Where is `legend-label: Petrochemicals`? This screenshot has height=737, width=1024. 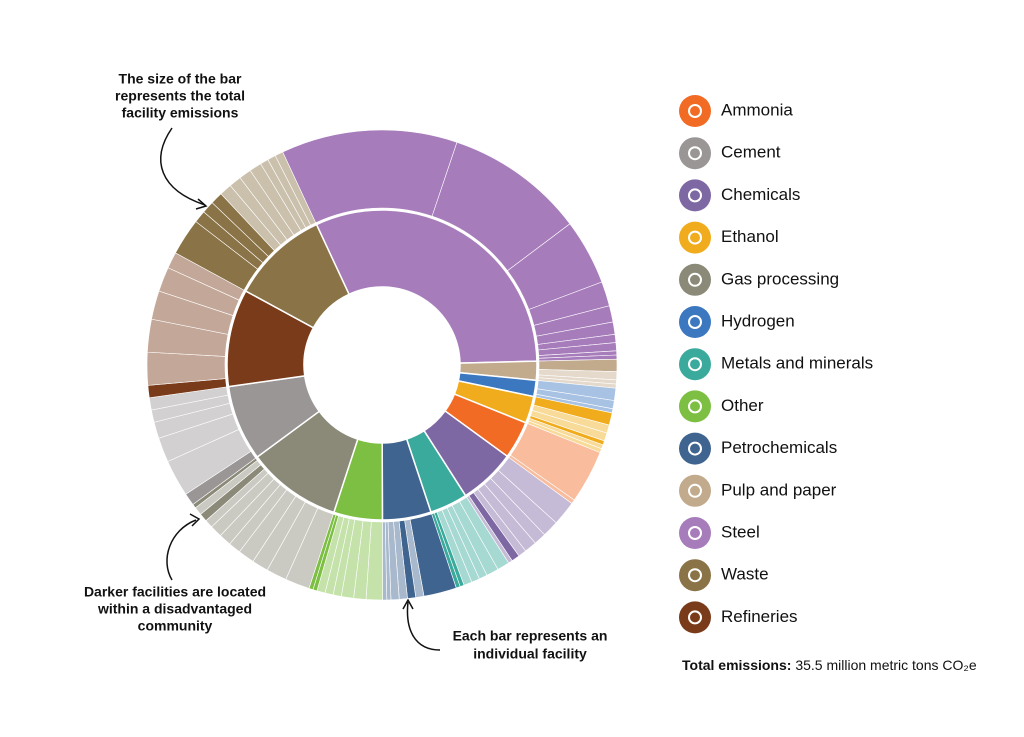
legend-label: Petrochemicals is located at coordinates (779, 447).